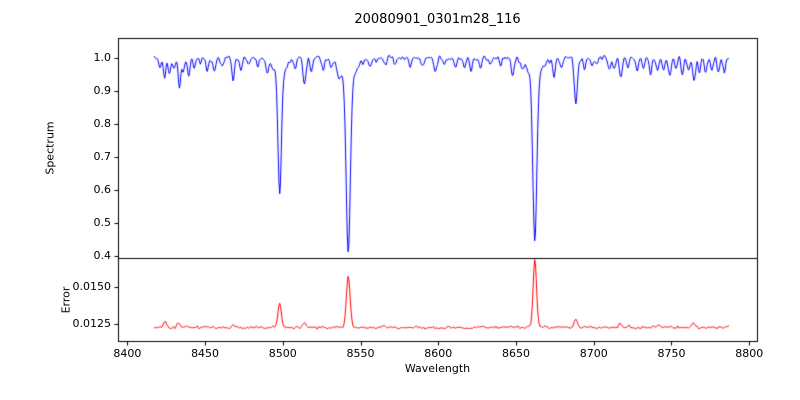 The width and height of the screenshot is (800, 400). What do you see at coordinates (437, 19) in the screenshot?
I see `chart-title: 20080901_0301m28_116` at bounding box center [437, 19].